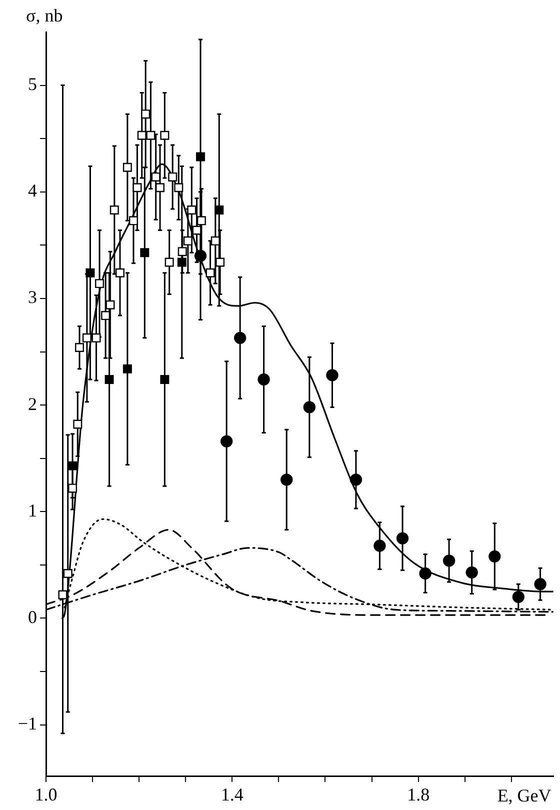  What do you see at coordinates (524, 796) in the screenshot?
I see `x-axis-title: E, GeV` at bounding box center [524, 796].